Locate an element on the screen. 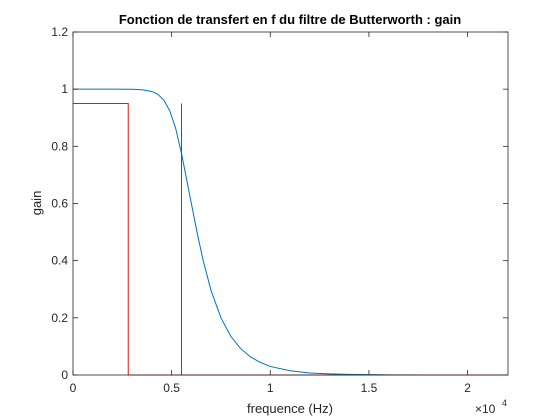  x-exponent-base: ×10 is located at coordinates (485, 409).